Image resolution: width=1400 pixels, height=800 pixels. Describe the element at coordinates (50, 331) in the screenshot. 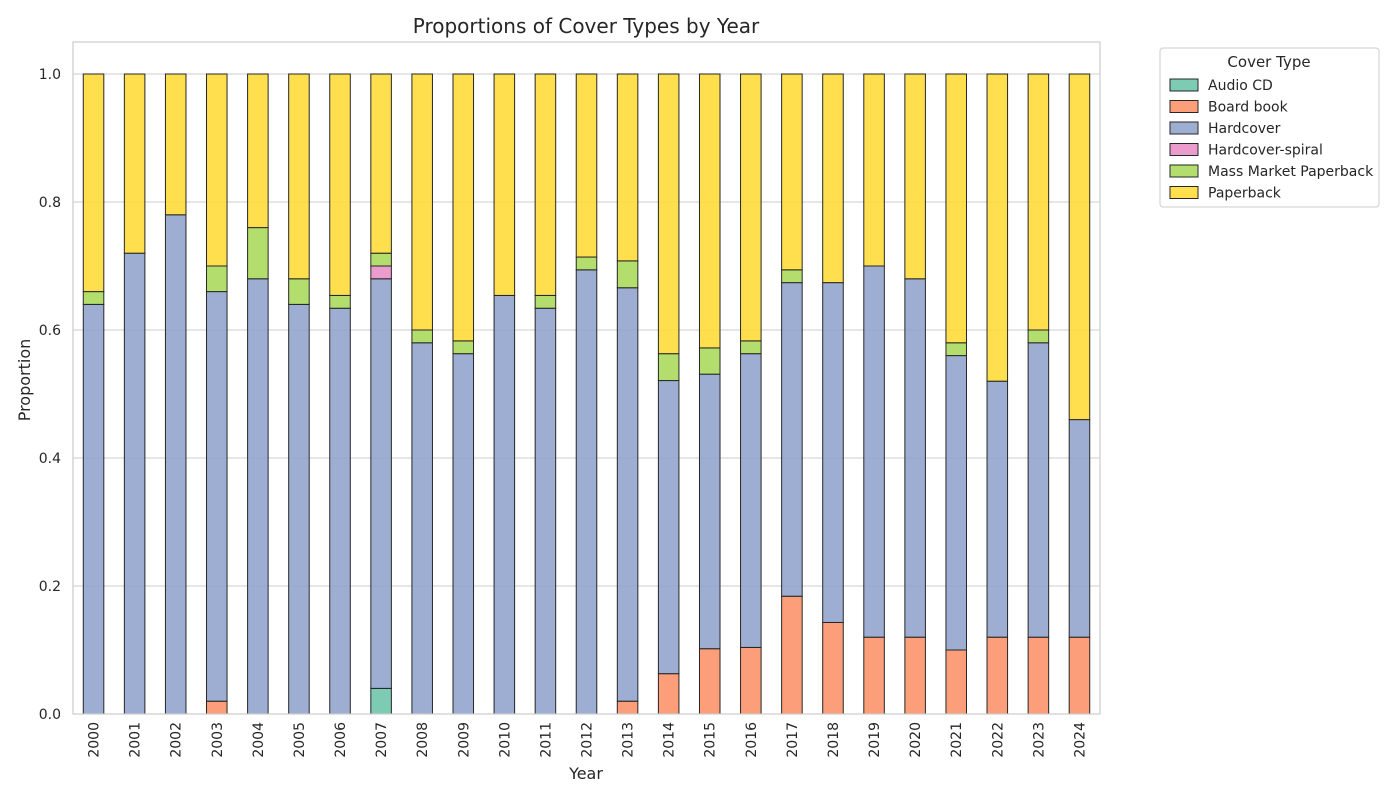

I see `y-tick-label: 0.6` at that location.